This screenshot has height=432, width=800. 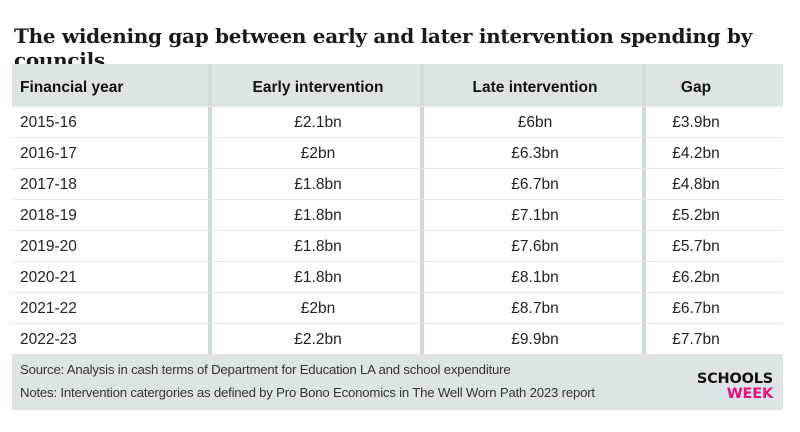 What do you see at coordinates (397, 183) in the screenshot?
I see `table-row: 2017-18 £1.8bn £6.7bn £4.8bn` at bounding box center [397, 183].